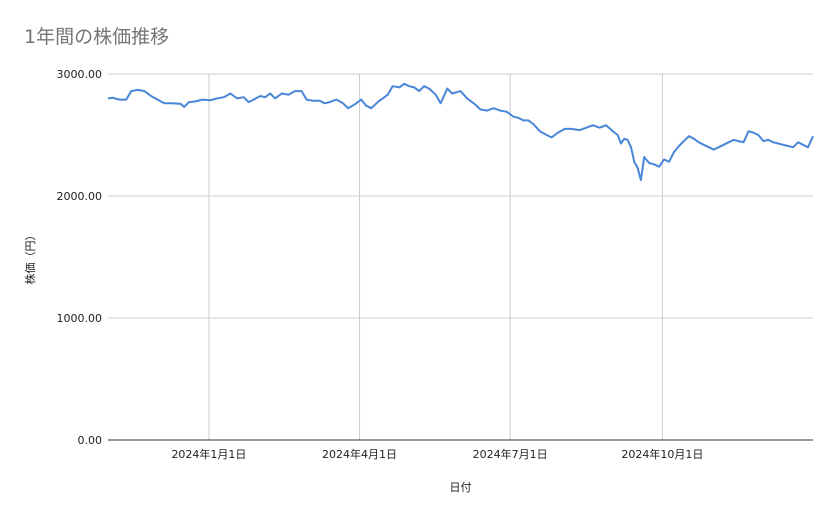 Image resolution: width=839 pixels, height=519 pixels. Describe the element at coordinates (30, 257) in the screenshot. I see `y-axis-title: 株価（円）` at that location.